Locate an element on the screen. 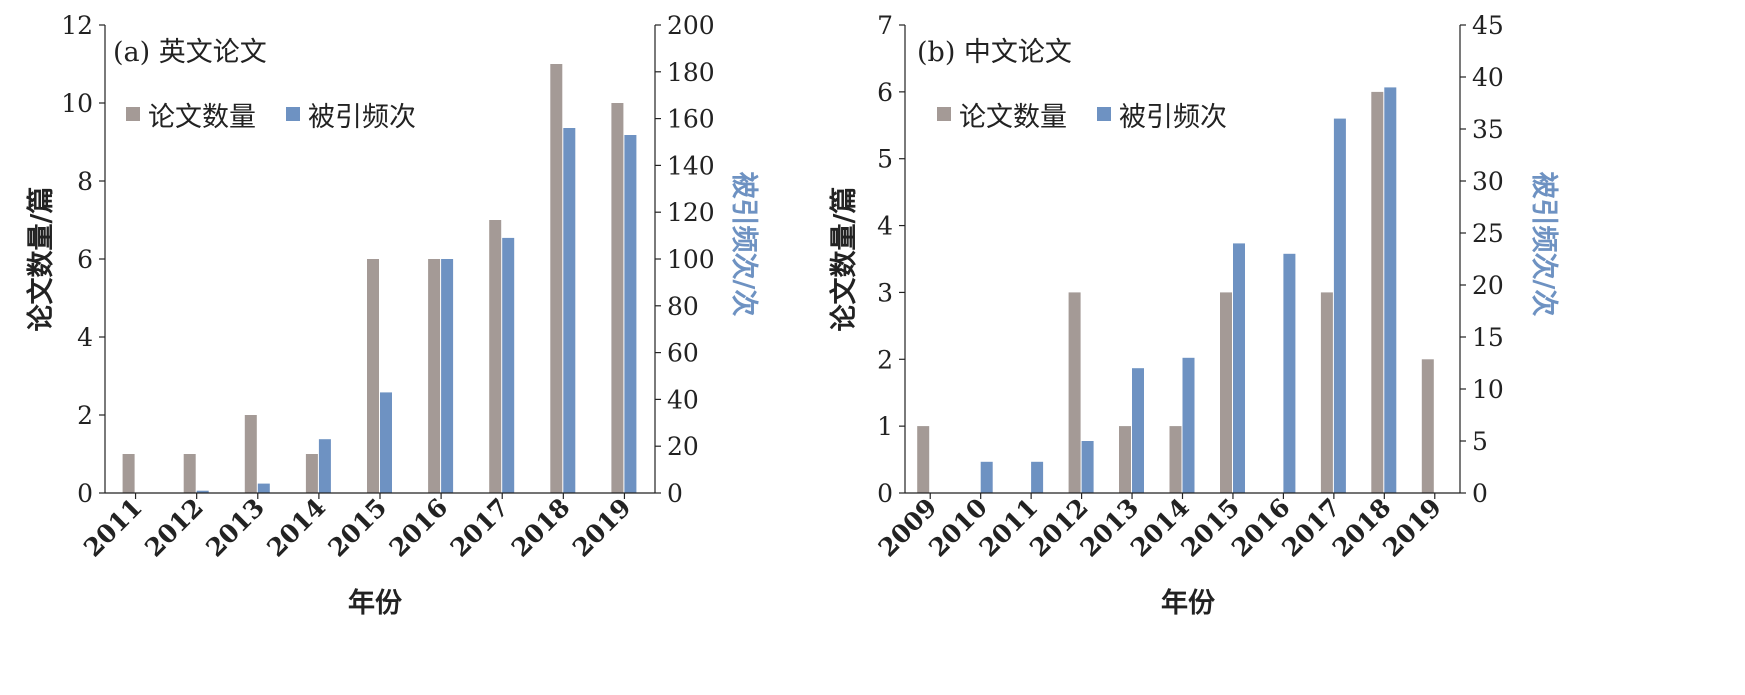  left-tick-label: 7 is located at coordinates (885, 25).